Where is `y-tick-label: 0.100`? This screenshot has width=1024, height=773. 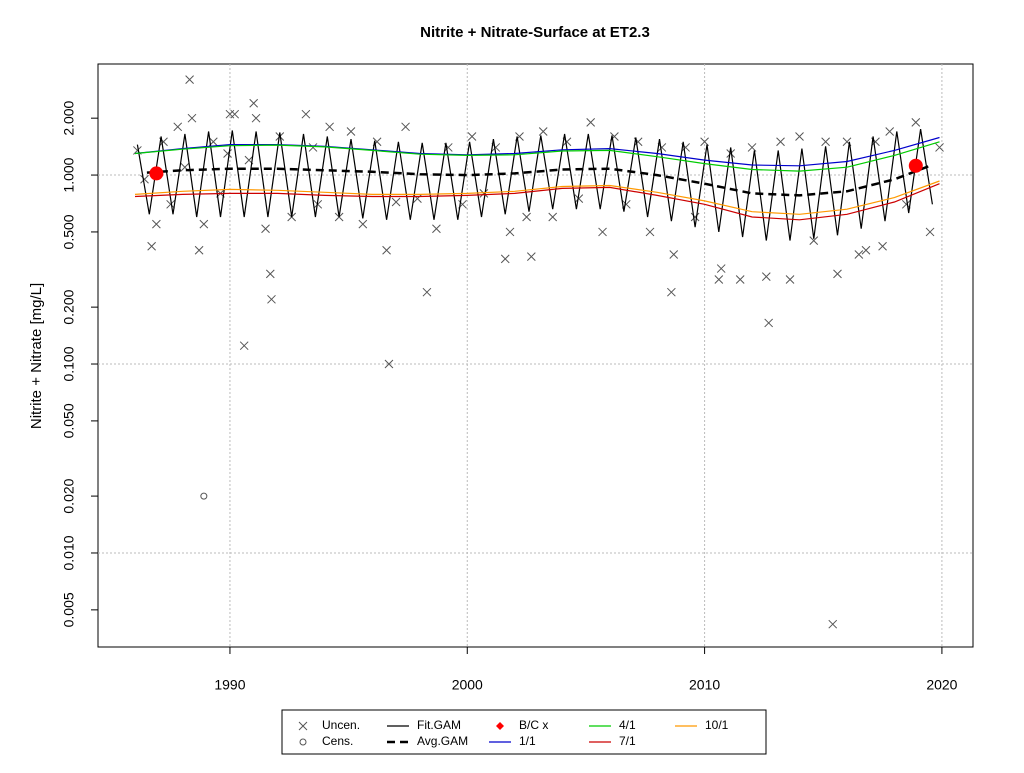 y-tick-label: 0.100 is located at coordinates (69, 363).